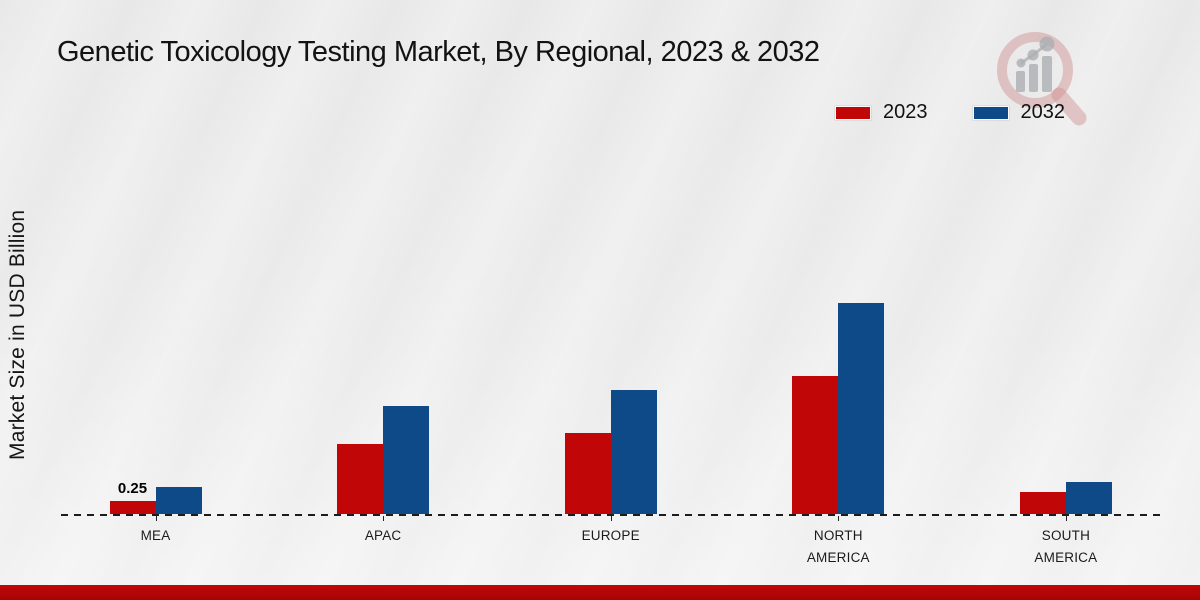 The width and height of the screenshot is (1200, 600). I want to click on legend-item-2023: 2023, so click(881, 112).